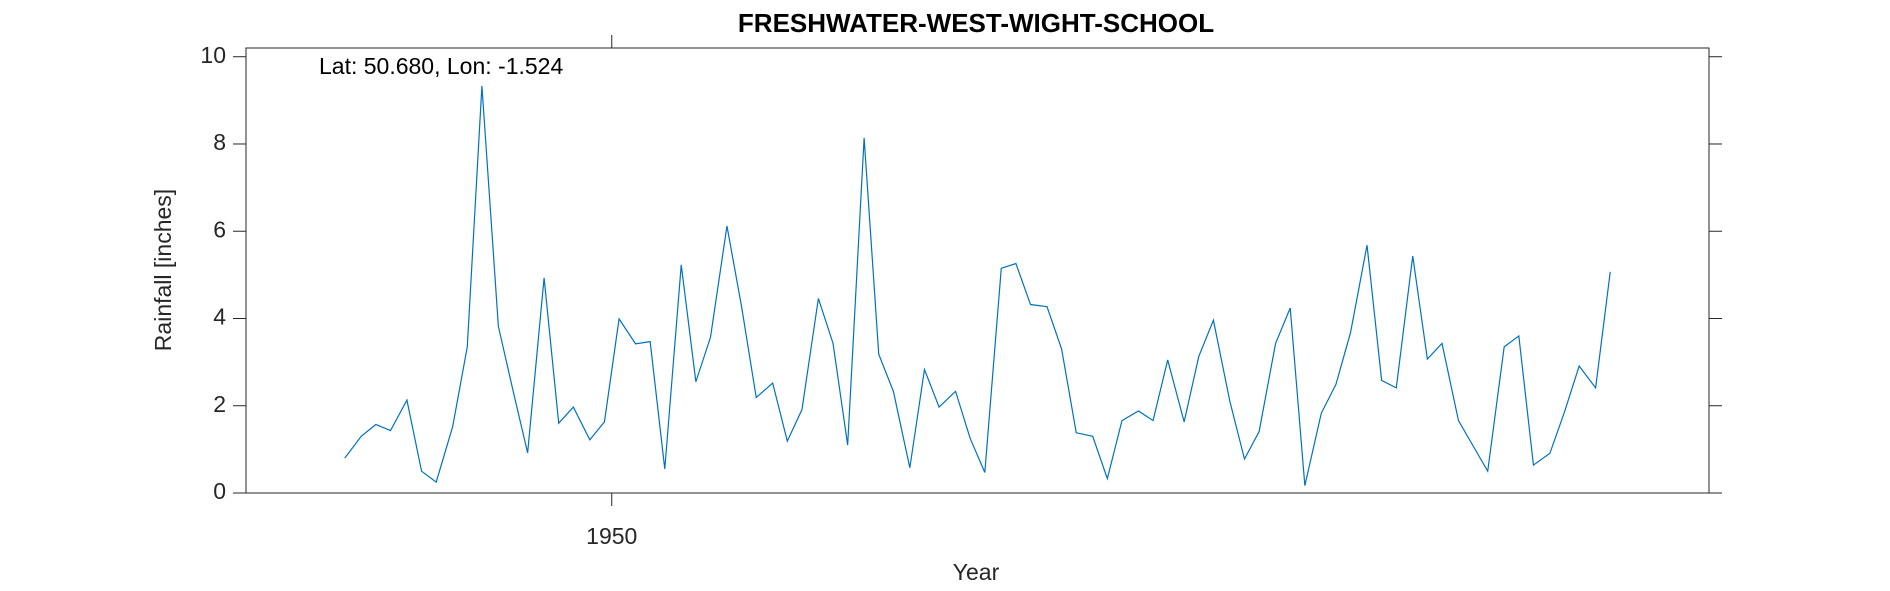 The height and width of the screenshot is (591, 1890). I want to click on x-axis-label: Year, so click(976, 572).